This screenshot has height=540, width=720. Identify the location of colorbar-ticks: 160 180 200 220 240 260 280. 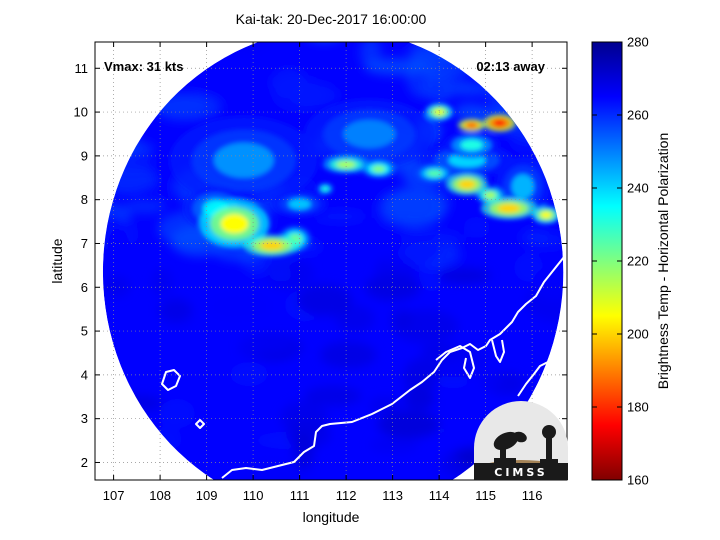
(620, 261).